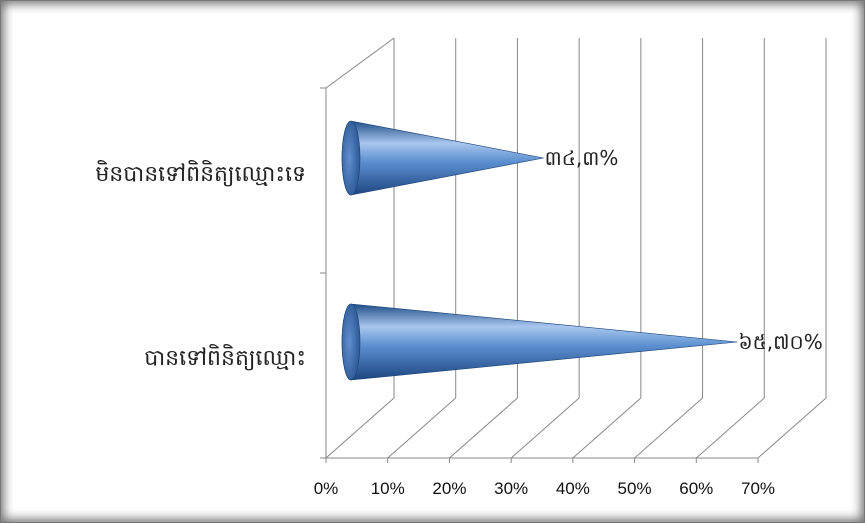 Image resolution: width=865 pixels, height=524 pixels. Describe the element at coordinates (388, 488) in the screenshot. I see `x-tick-label: 10%` at that location.